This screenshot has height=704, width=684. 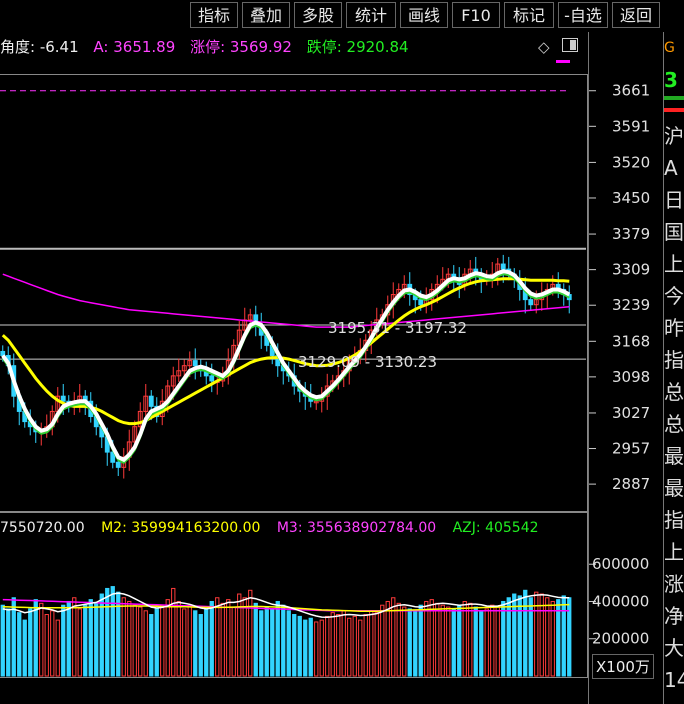 What do you see at coordinates (570, 45) in the screenshot?
I see `window-toggle-icon` at bounding box center [570, 45].